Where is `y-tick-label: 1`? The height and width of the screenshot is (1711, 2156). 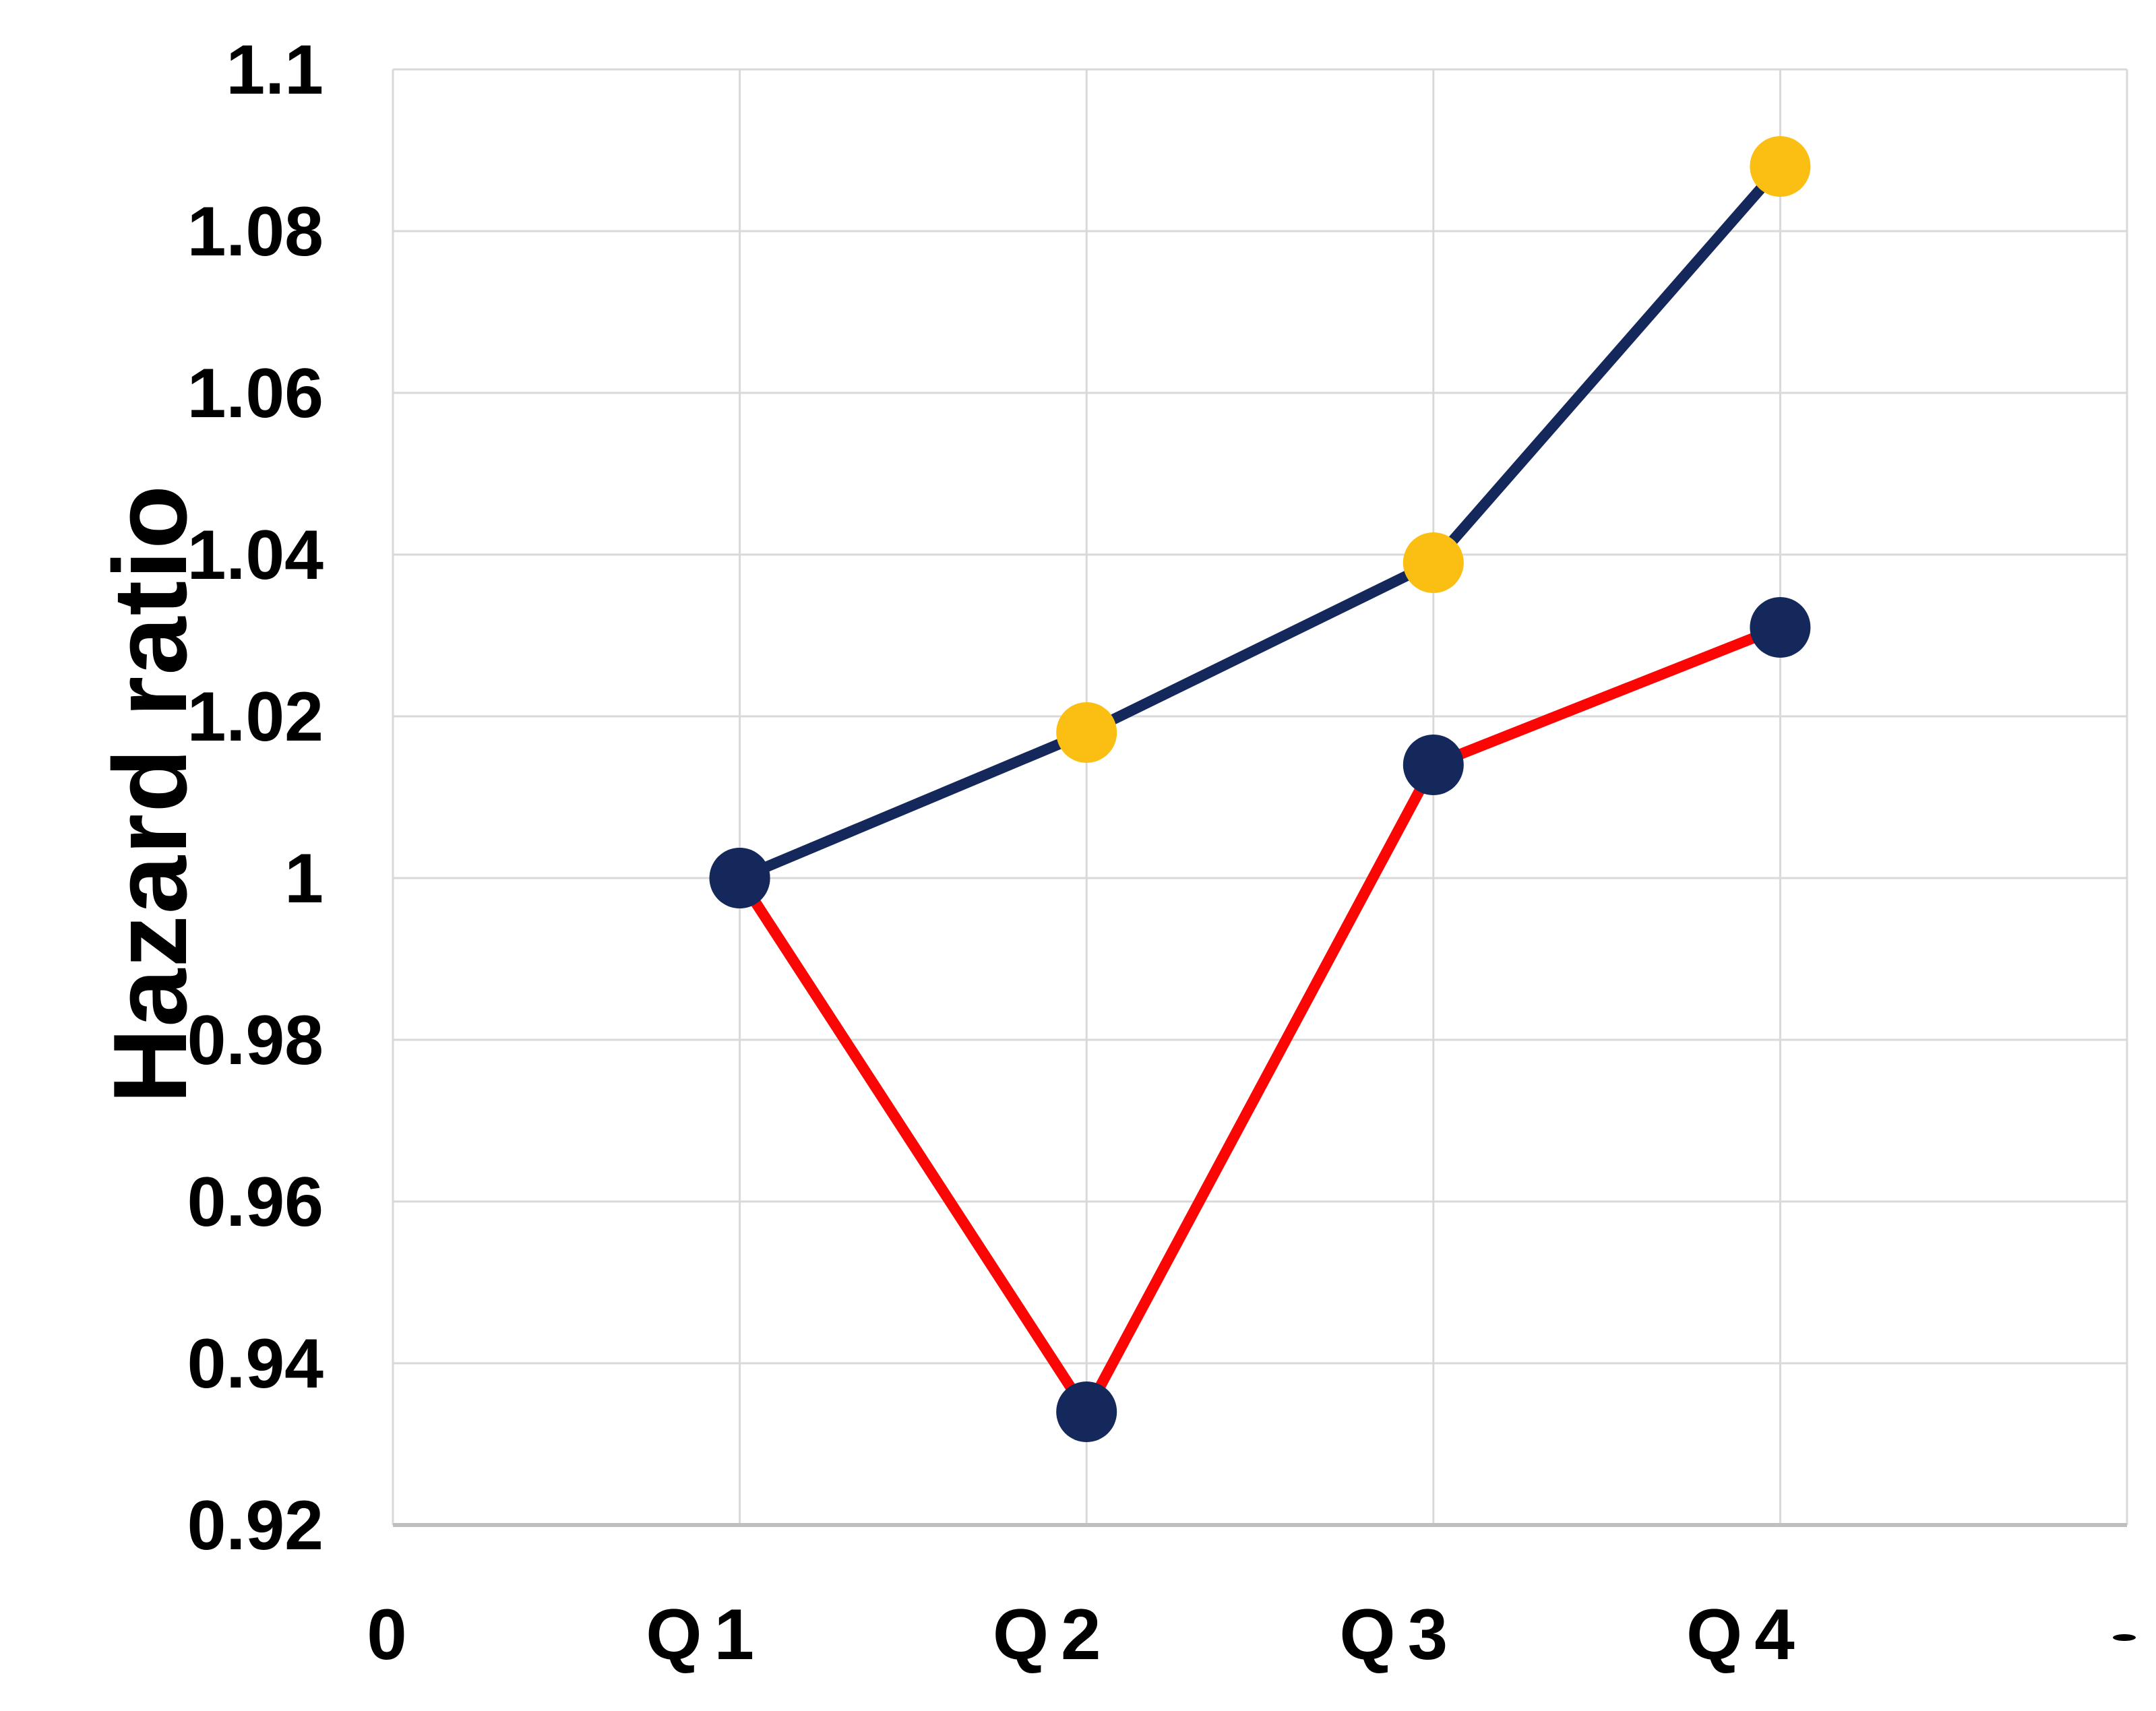 y-tick-label: 1 is located at coordinates (304, 879).